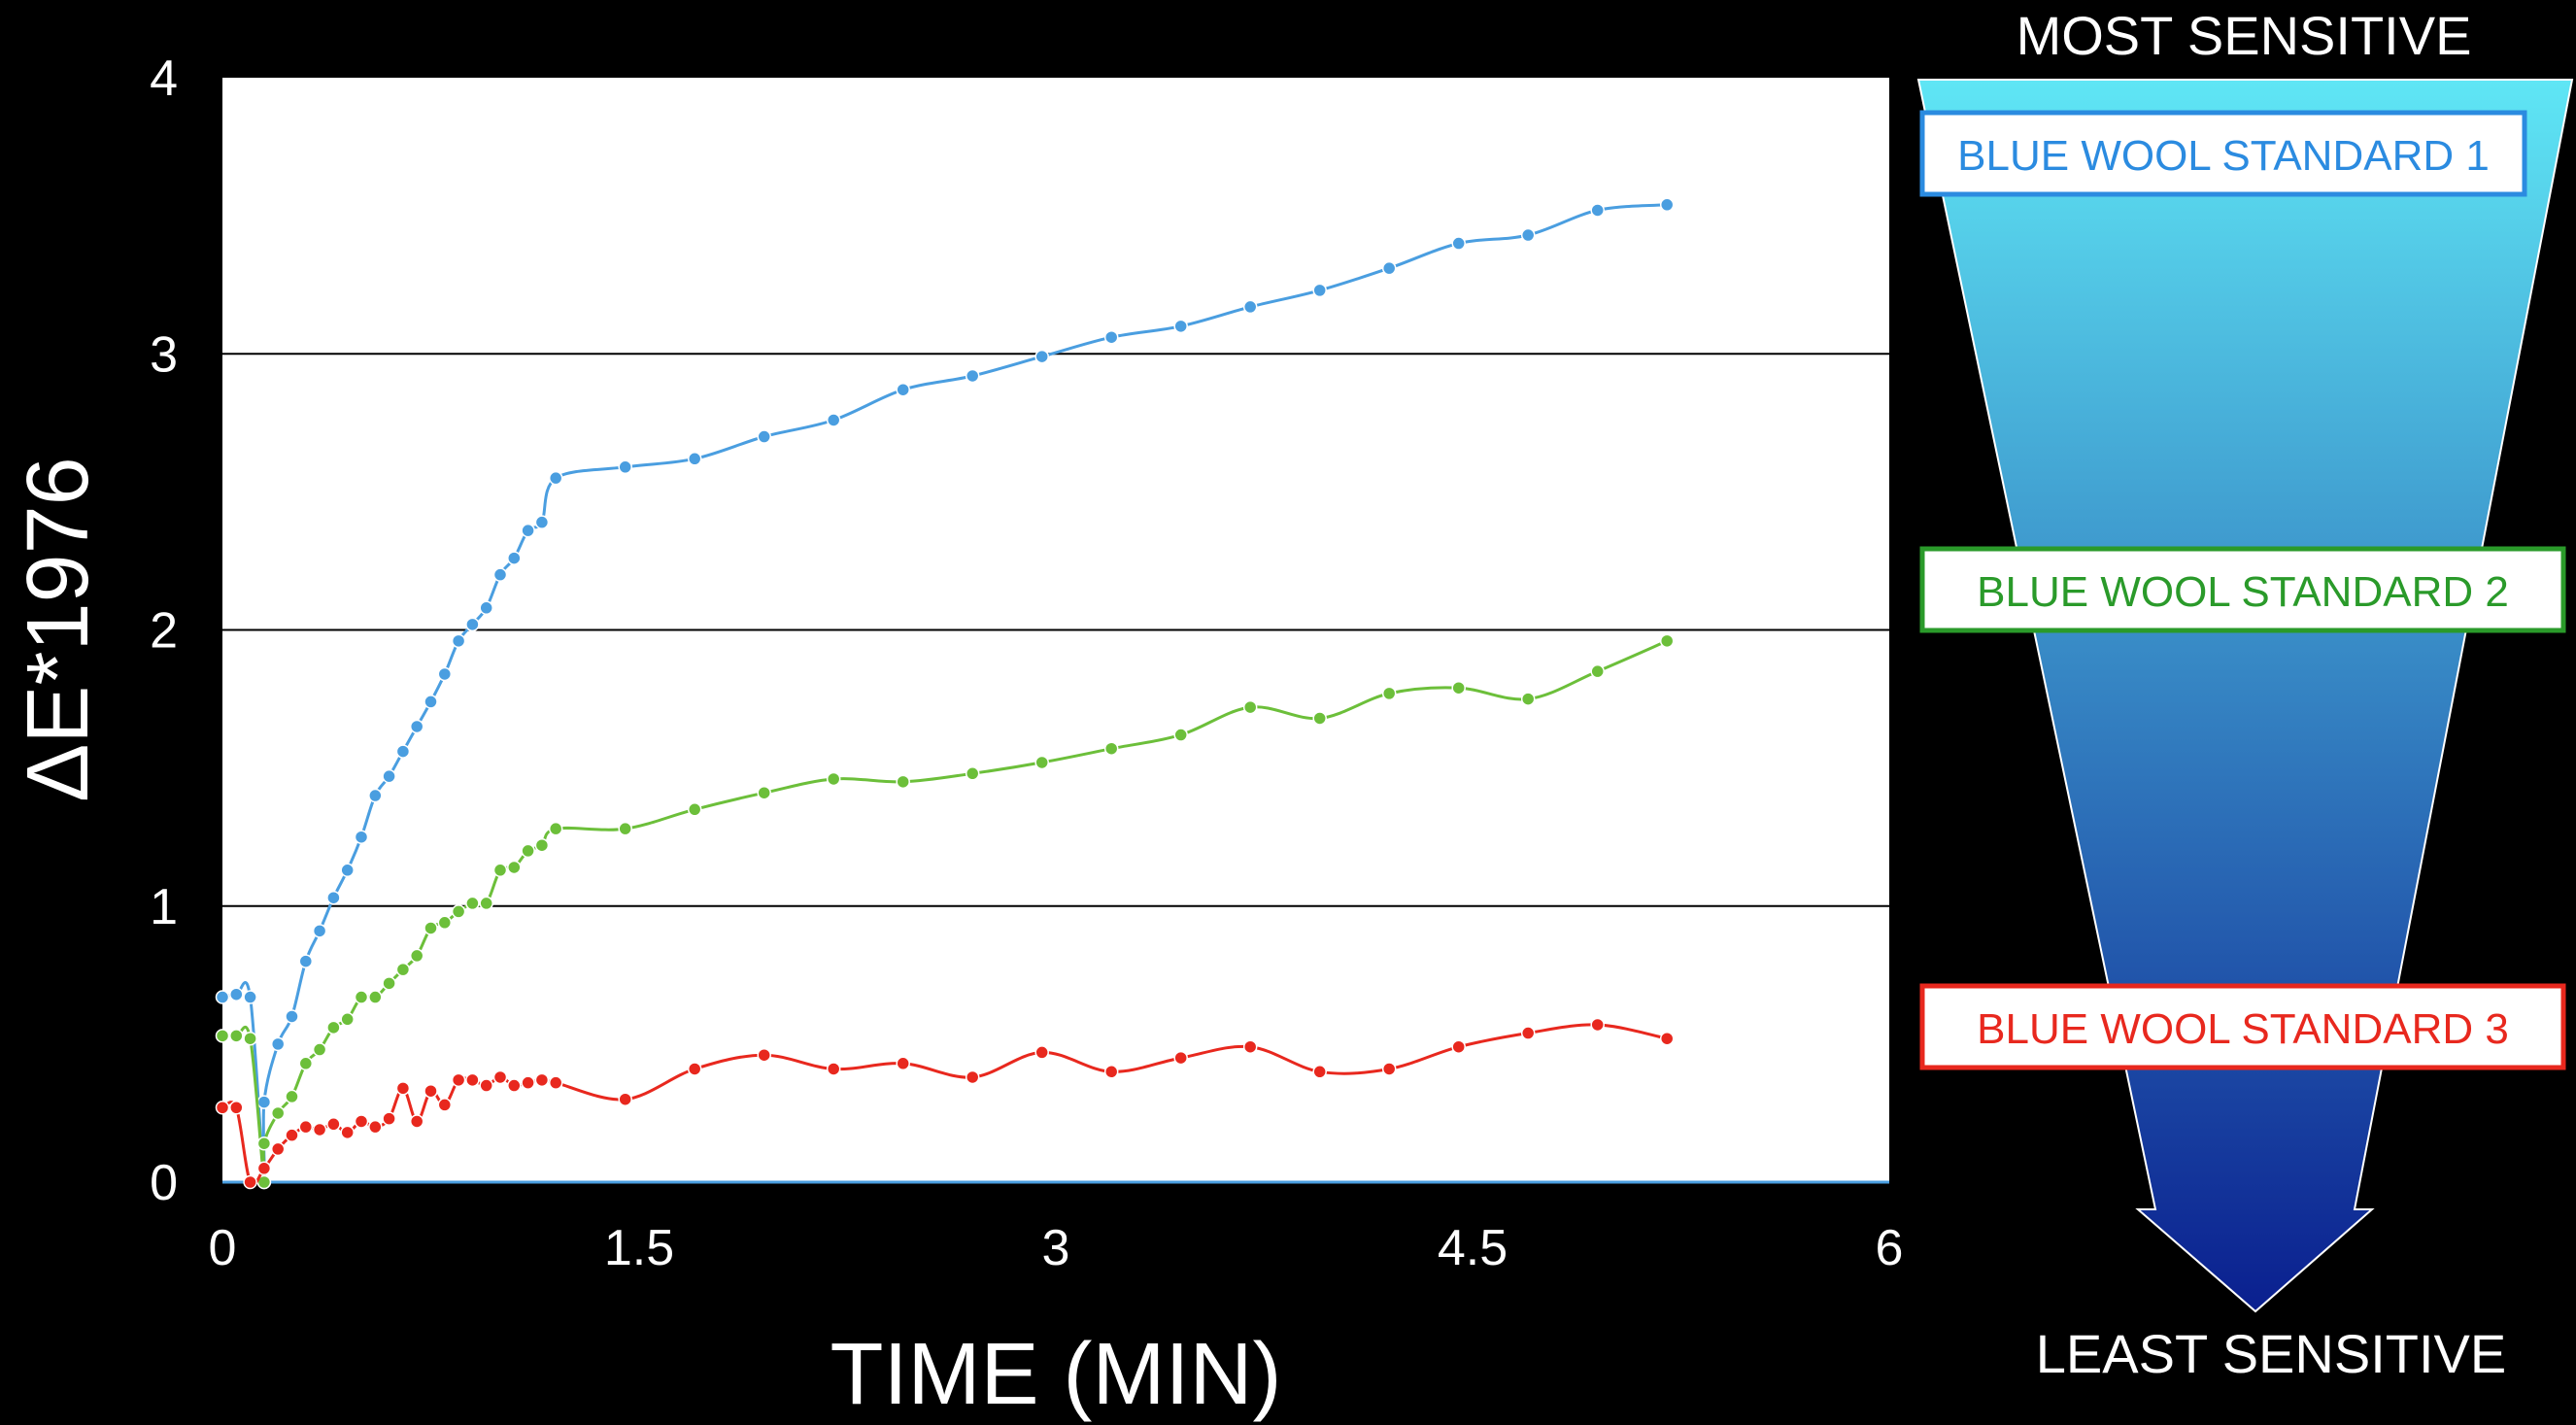 This screenshot has height=1425, width=2576. What do you see at coordinates (2223, 156) in the screenshot?
I see `standard-1-label: BLUE WOOL STANDARD 1` at bounding box center [2223, 156].